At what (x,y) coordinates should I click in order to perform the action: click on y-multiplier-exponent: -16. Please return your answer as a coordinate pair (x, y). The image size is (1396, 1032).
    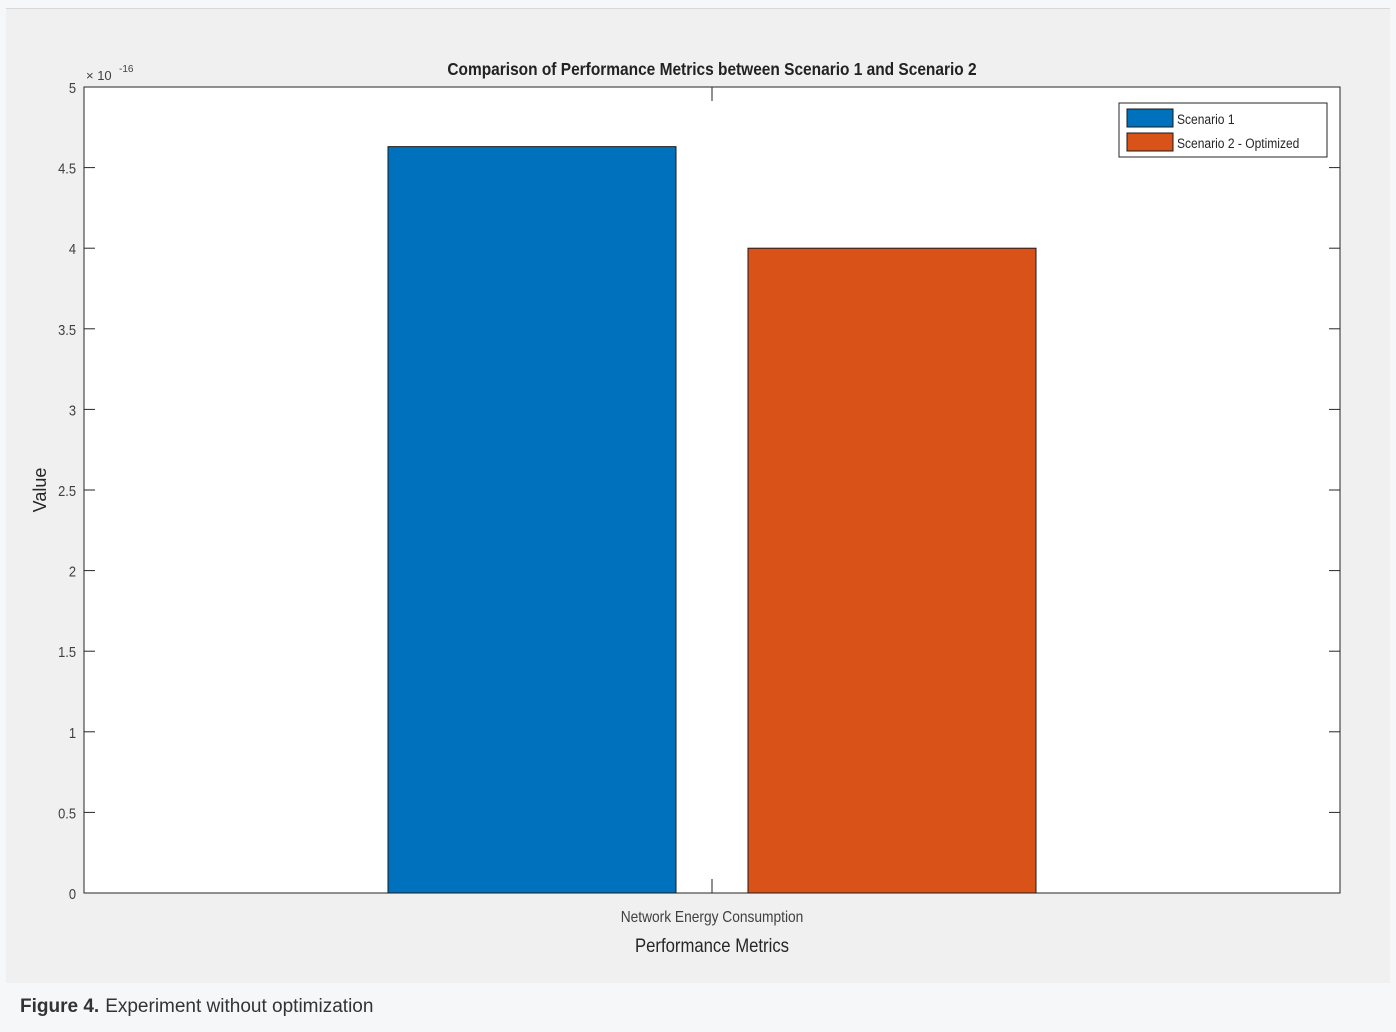
    Looking at the image, I should click on (126, 69).